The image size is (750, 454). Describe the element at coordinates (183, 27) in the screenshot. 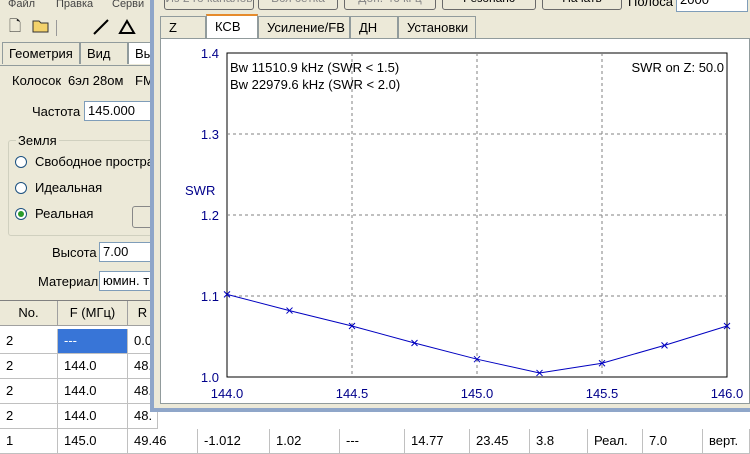

I see `tab-z: Z` at that location.